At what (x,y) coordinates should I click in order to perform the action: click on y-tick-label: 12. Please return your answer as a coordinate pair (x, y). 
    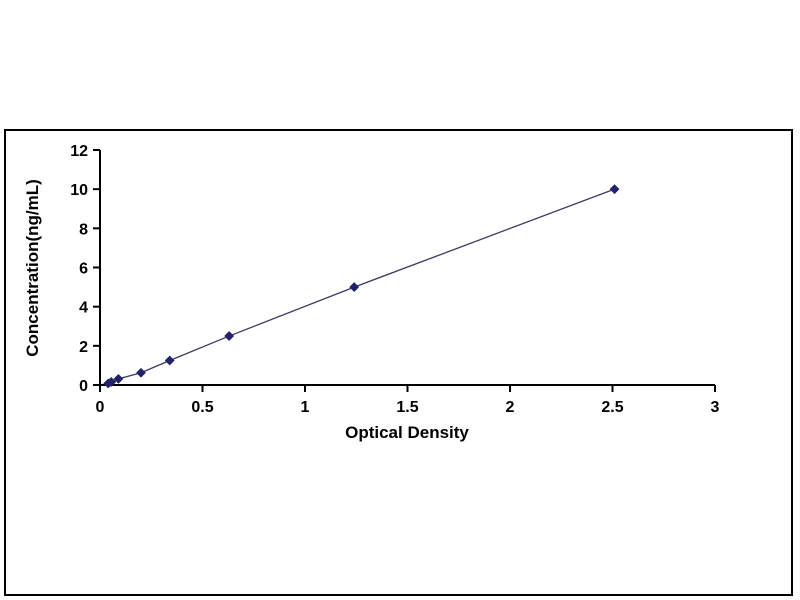
    Looking at the image, I should click on (79, 151).